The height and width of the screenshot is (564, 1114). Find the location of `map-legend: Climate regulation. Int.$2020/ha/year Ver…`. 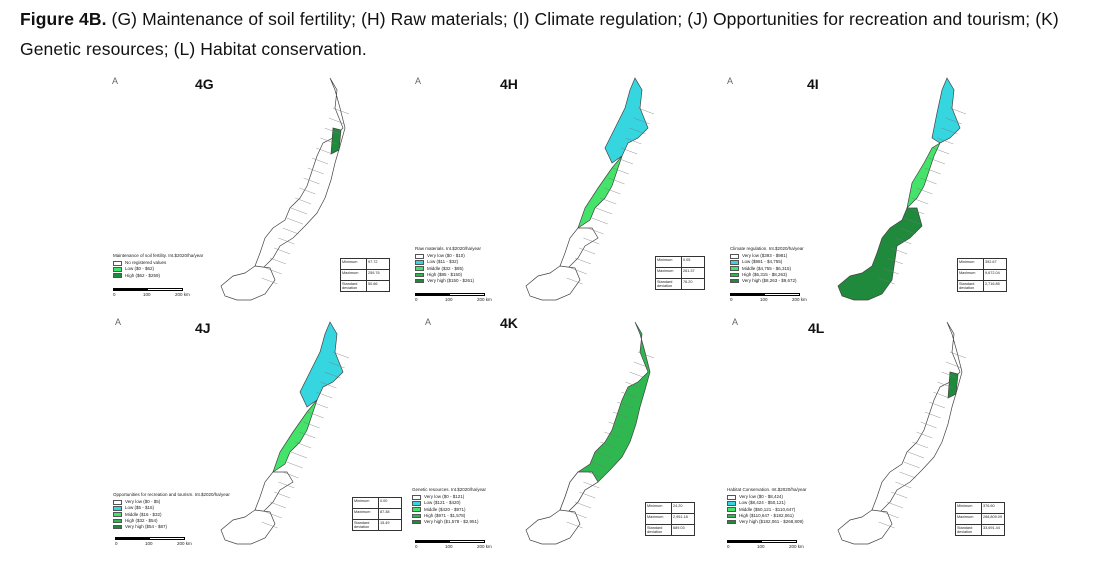

map-legend: Climate regulation. Int.$2020/ha/year Ver… is located at coordinates (767, 265).